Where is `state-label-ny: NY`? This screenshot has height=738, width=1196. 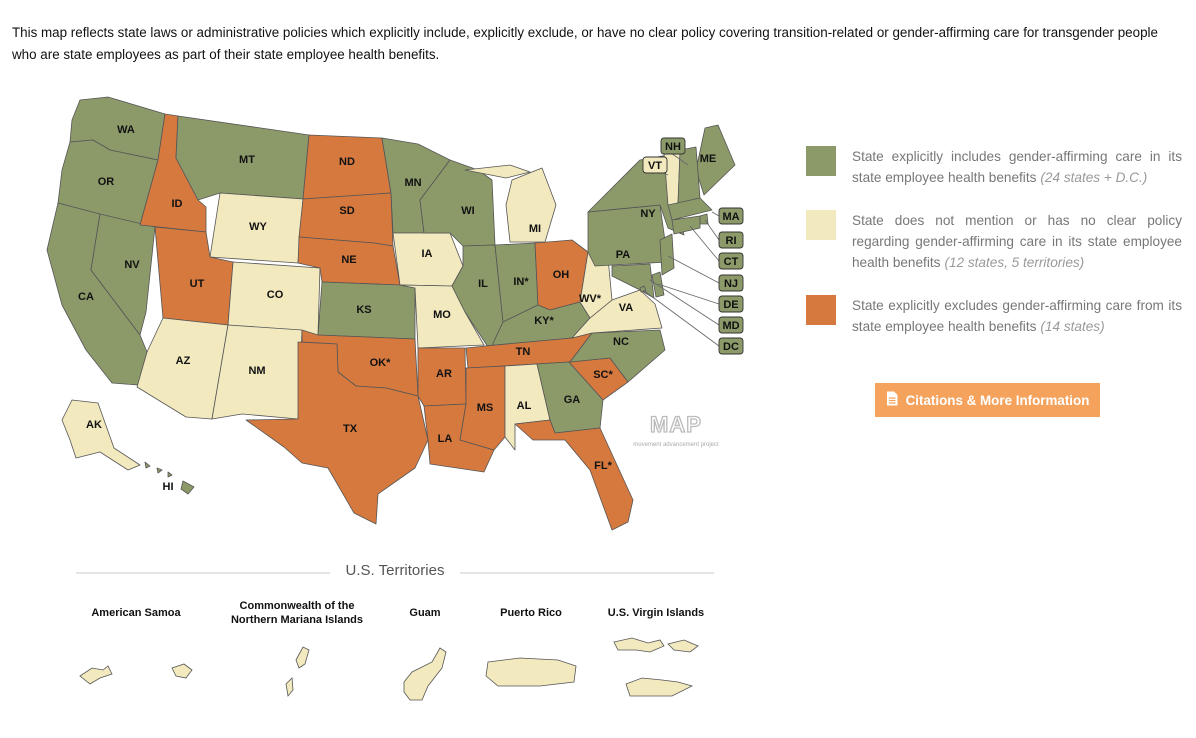
state-label-ny: NY is located at coordinates (648, 214).